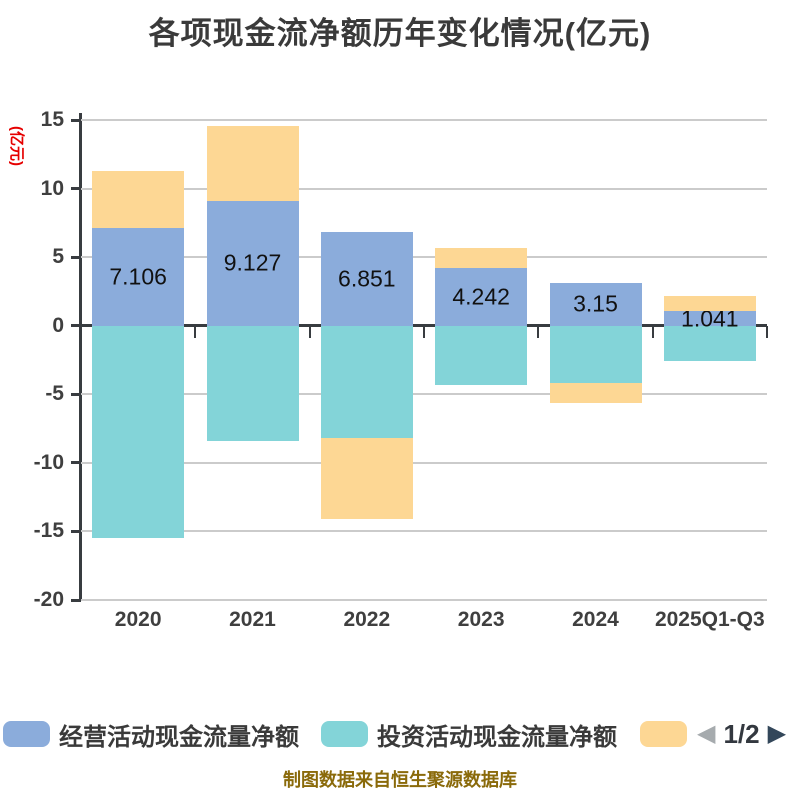  I want to click on y-axis-tick-label: -10, so click(48, 462).